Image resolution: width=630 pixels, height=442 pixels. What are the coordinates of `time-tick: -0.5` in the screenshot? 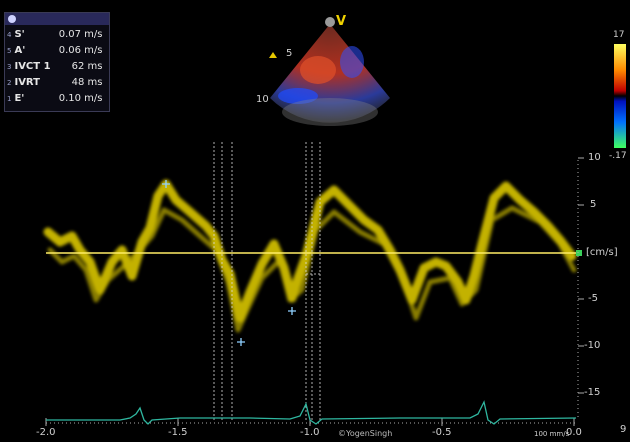 It's located at (442, 432).